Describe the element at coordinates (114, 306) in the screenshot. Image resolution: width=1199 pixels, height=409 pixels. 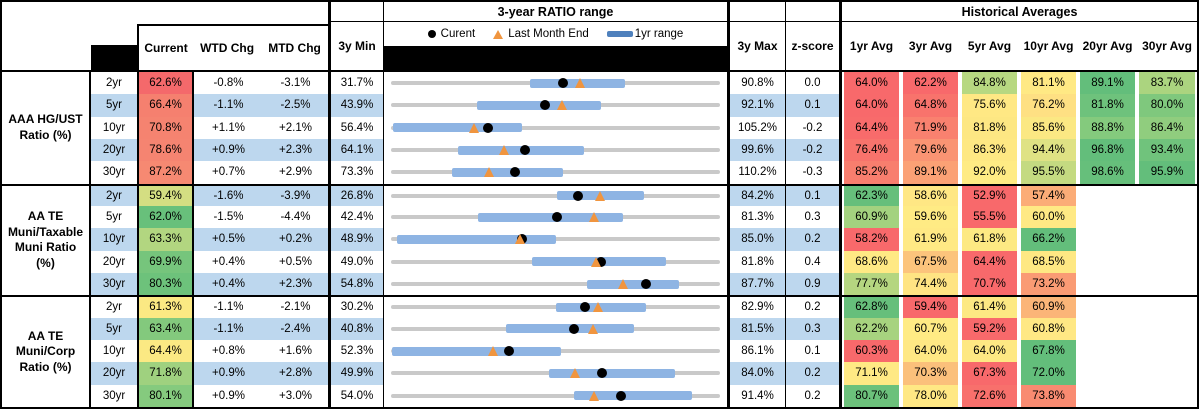
I see `tenor-cell: 2yr` at that location.